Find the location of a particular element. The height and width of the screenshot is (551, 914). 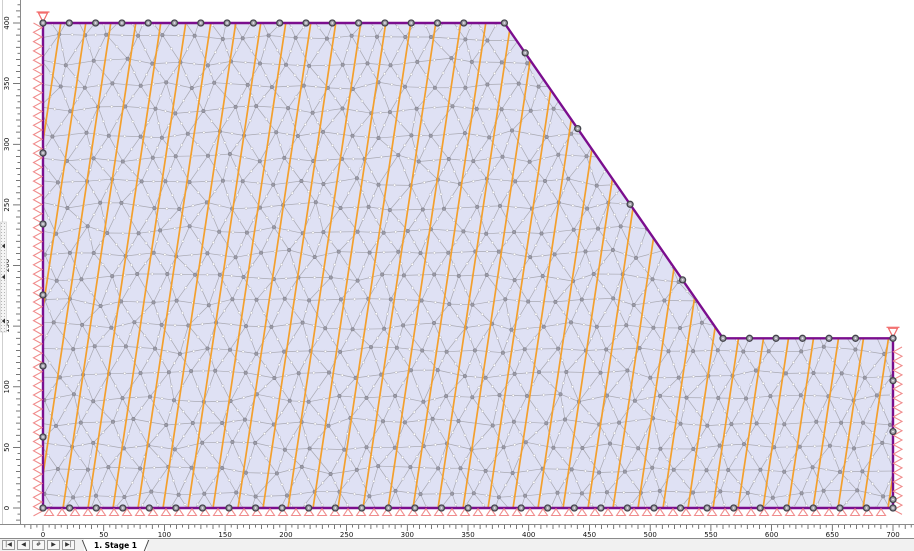

svg-text: 600 is located at coordinates (771, 535).